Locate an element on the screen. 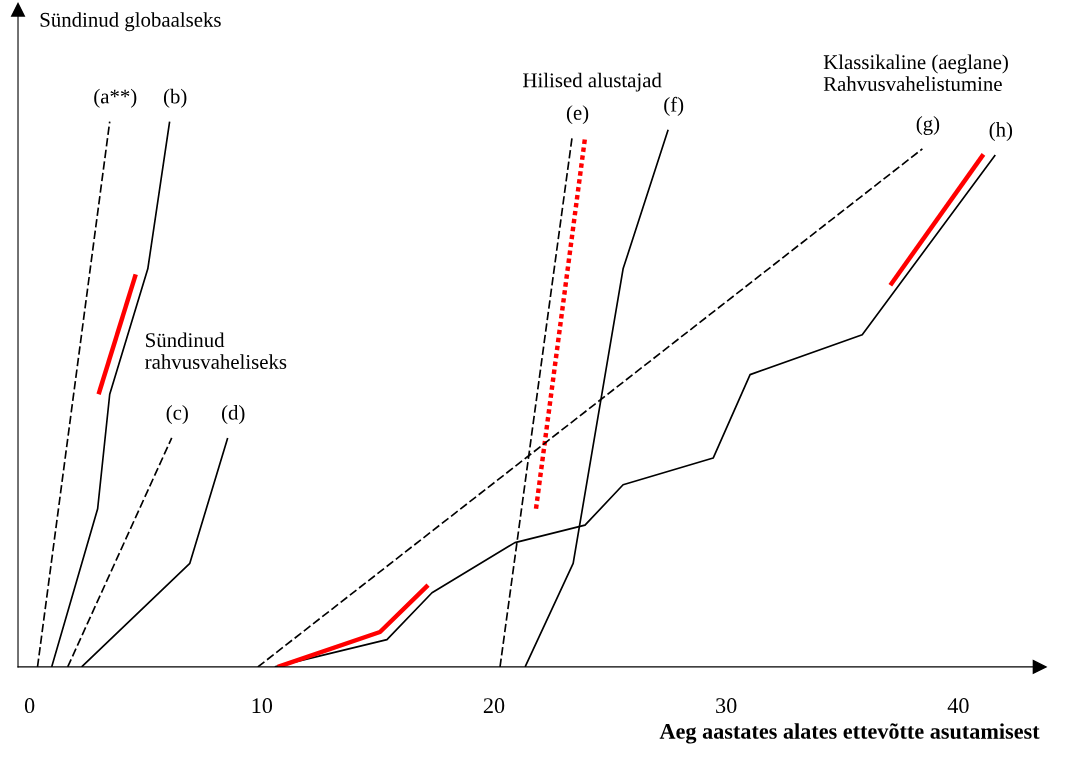 This screenshot has width=1072, height=757. series-label: (e) is located at coordinates (577, 115).